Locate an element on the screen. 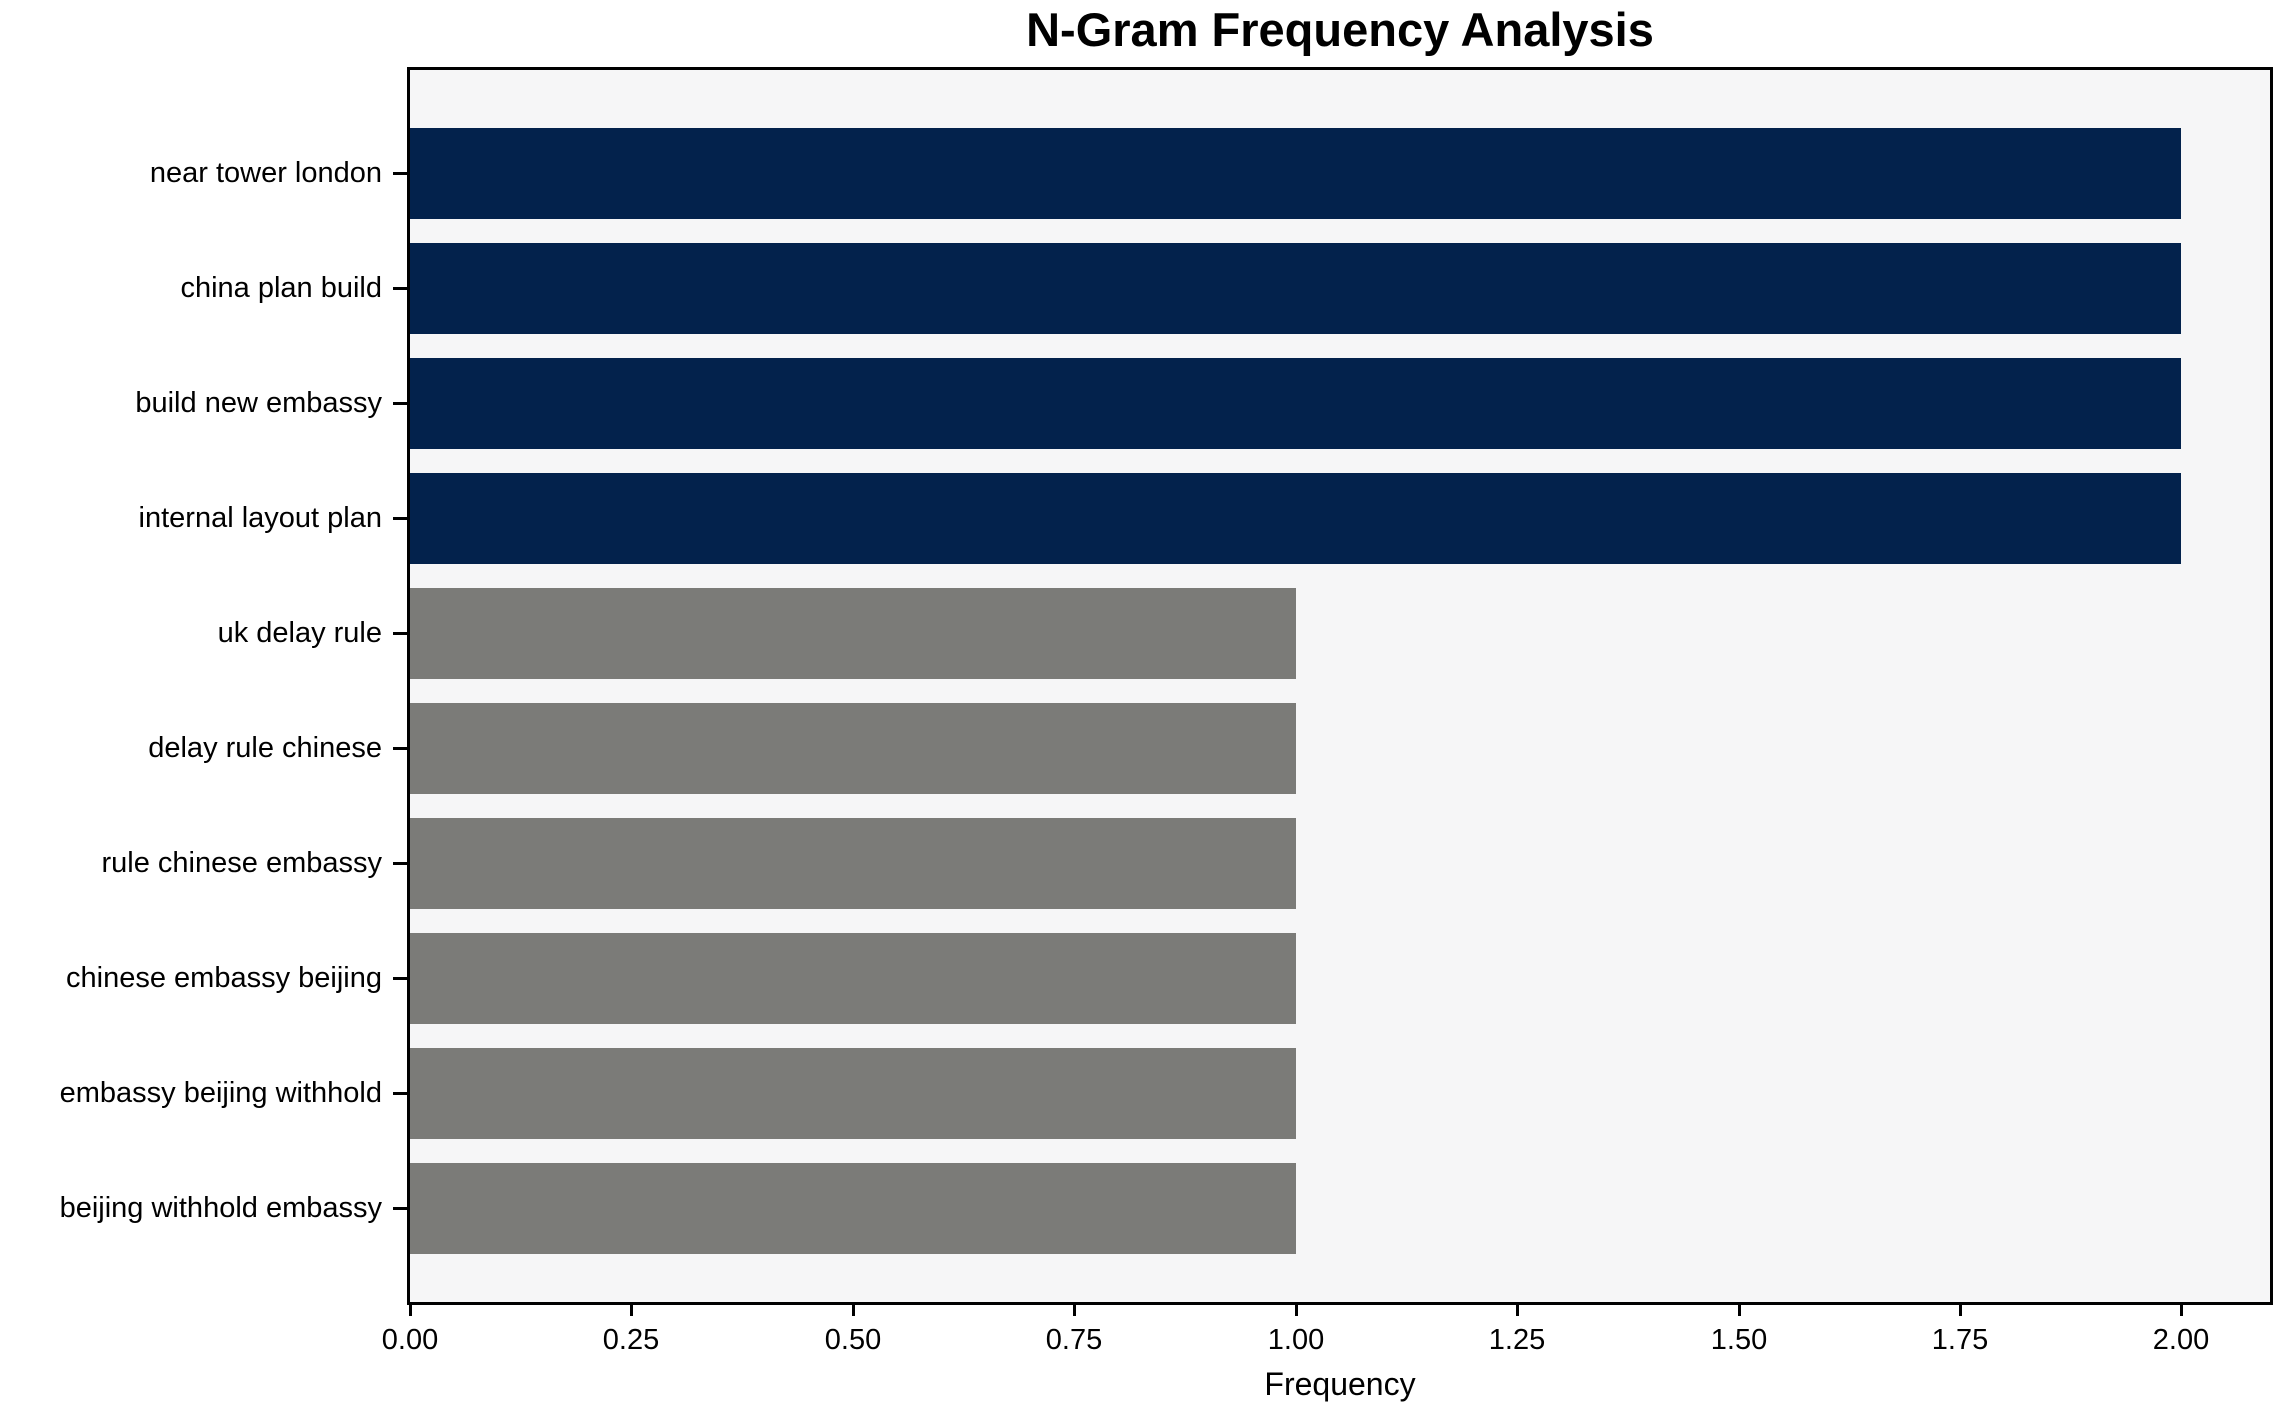 The height and width of the screenshot is (1414, 2290). x-tick-label: 0.00 is located at coordinates (410, 1340).